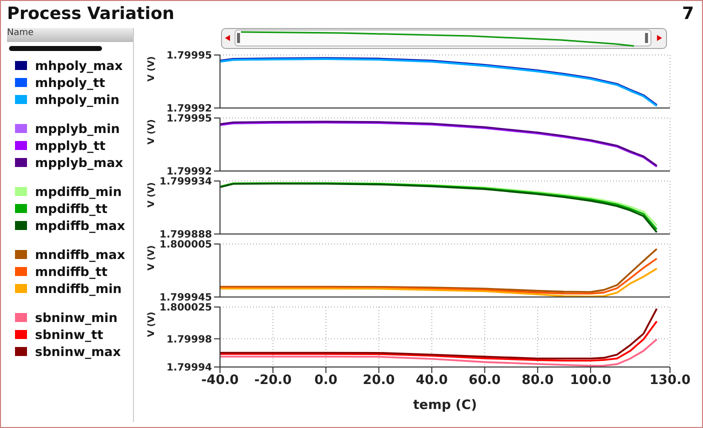 The image size is (703, 428). Describe the element at coordinates (90, 14) in the screenshot. I see `chart-title: Process Variation` at that location.